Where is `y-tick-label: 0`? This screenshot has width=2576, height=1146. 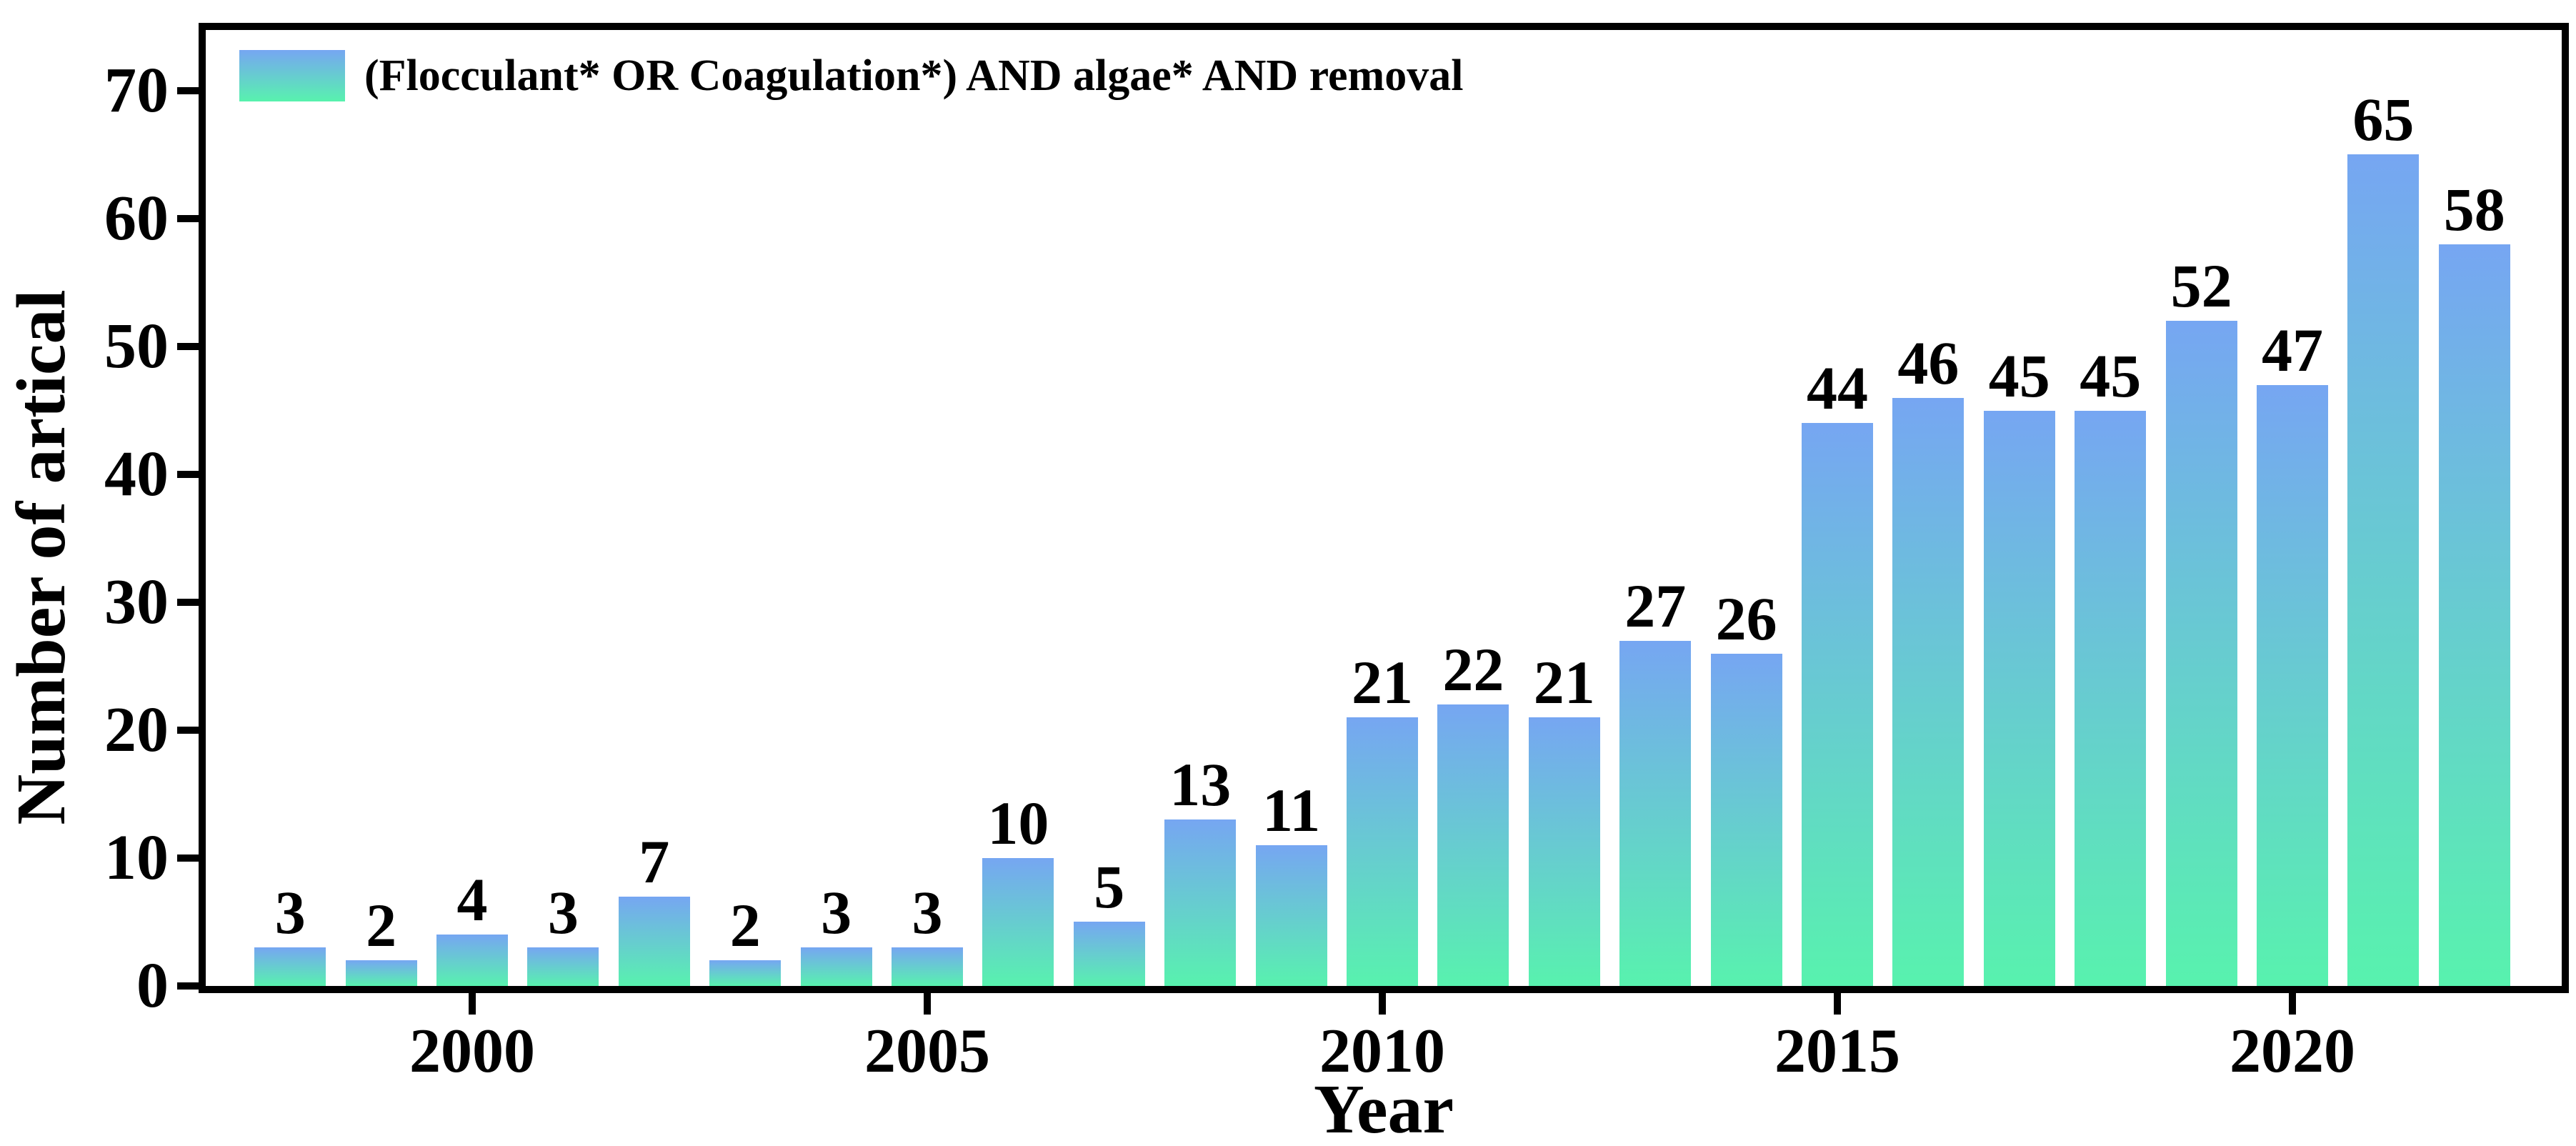 y-tick-label: 0 is located at coordinates (152, 985).